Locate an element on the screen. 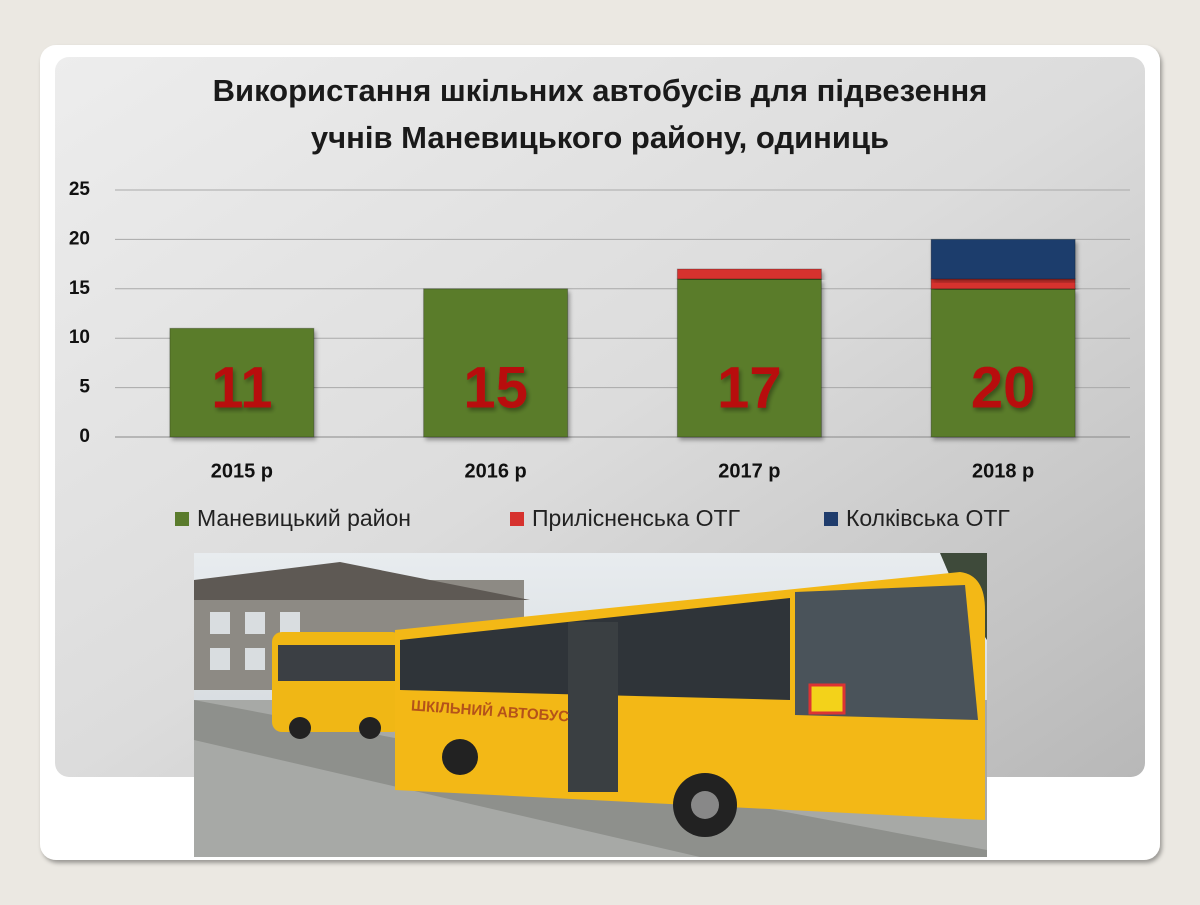 This screenshot has height=905, width=1200. y-tick-label: 25 is located at coordinates (80, 189).